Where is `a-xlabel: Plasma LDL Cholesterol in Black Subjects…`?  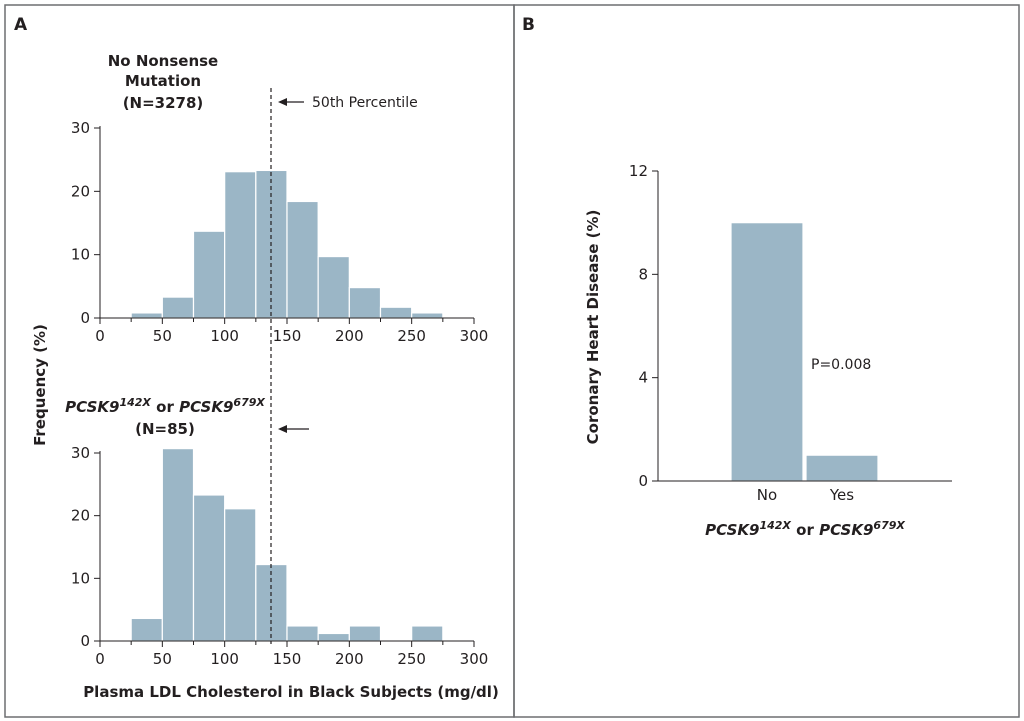 a-xlabel: Plasma LDL Cholesterol in Black Subjects… is located at coordinates (291, 692).